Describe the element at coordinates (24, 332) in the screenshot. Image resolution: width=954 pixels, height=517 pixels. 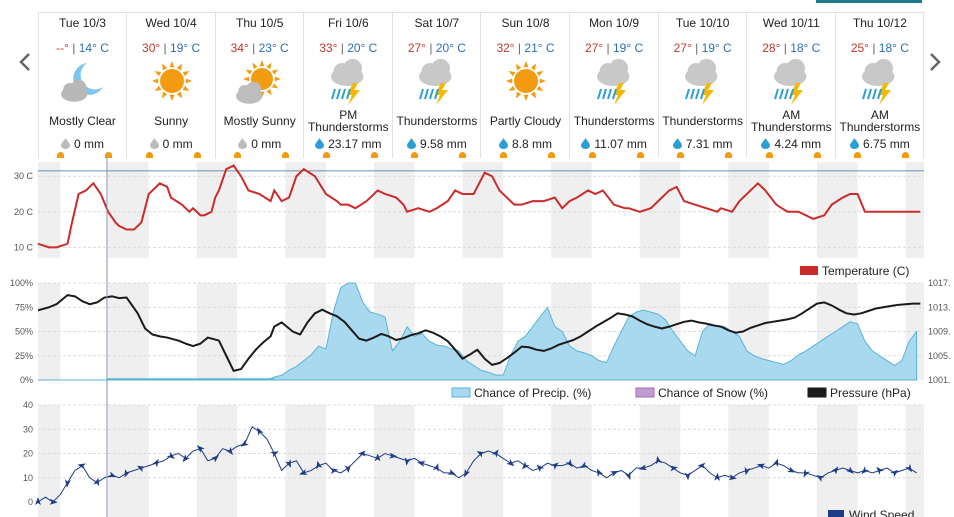
I see `precip-tick-label: 50%` at that location.